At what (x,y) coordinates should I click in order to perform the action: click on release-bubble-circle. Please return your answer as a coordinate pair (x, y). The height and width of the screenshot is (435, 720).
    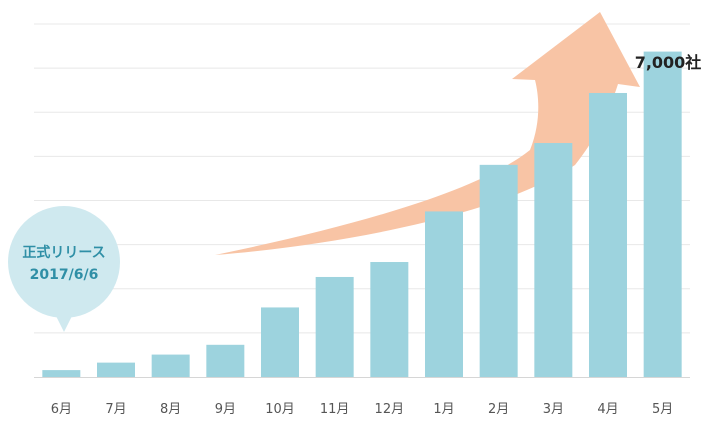
    Looking at the image, I should click on (64, 262).